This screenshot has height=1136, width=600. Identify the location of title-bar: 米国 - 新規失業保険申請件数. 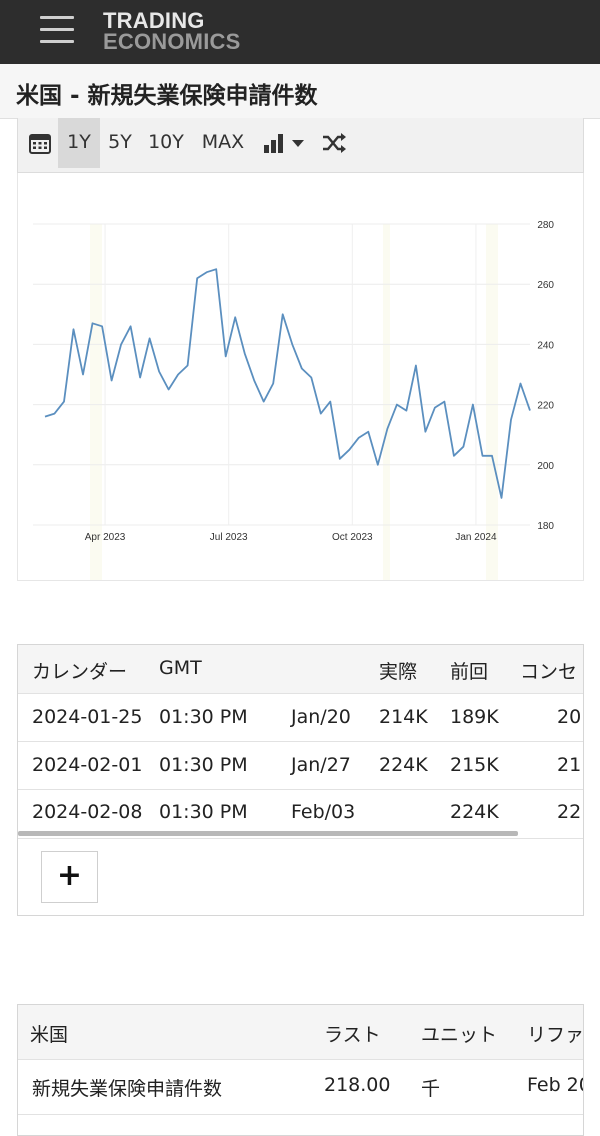
(300, 91).